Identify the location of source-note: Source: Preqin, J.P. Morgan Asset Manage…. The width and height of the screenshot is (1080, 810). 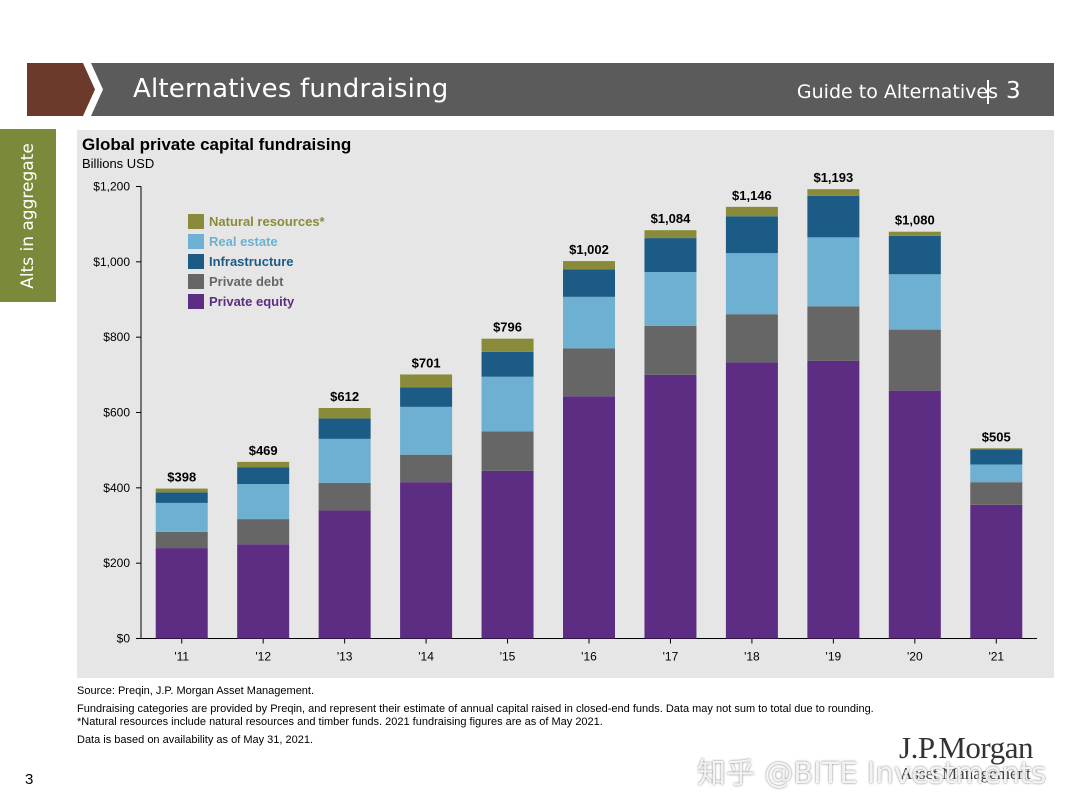
(196, 691).